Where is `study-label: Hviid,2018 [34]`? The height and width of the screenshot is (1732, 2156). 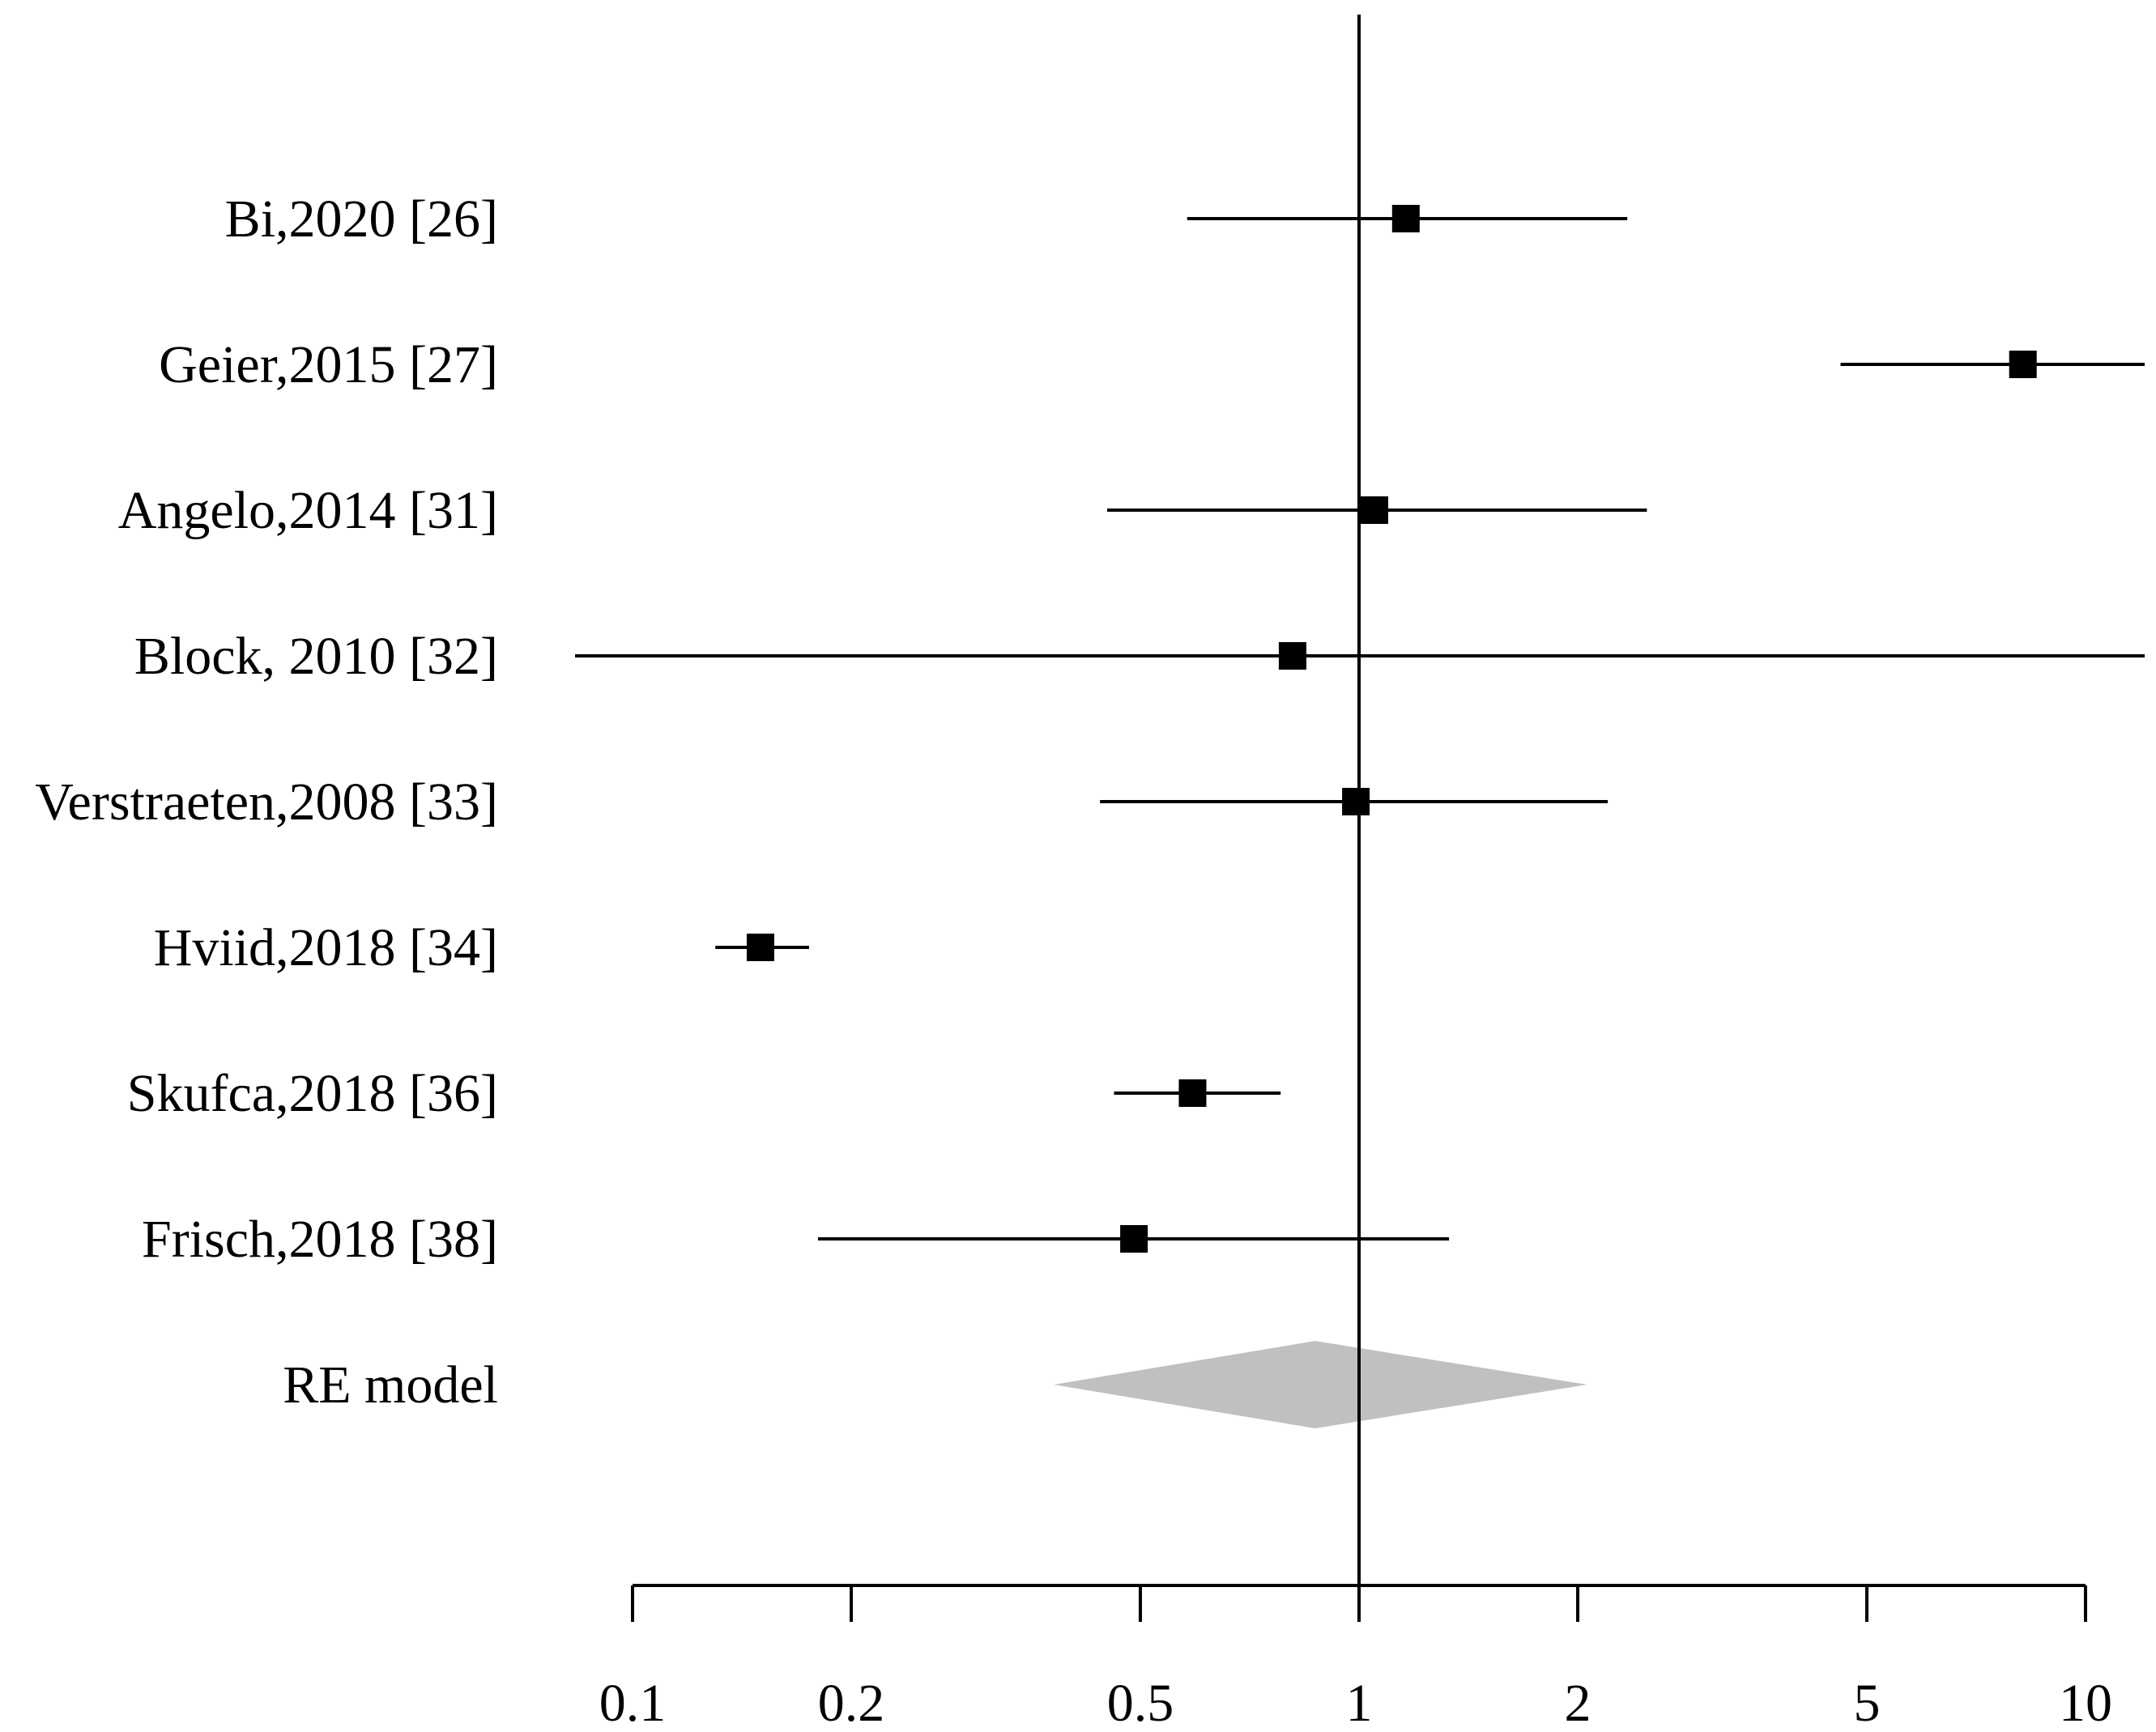 study-label: Hviid,2018 [34] is located at coordinates (326, 947).